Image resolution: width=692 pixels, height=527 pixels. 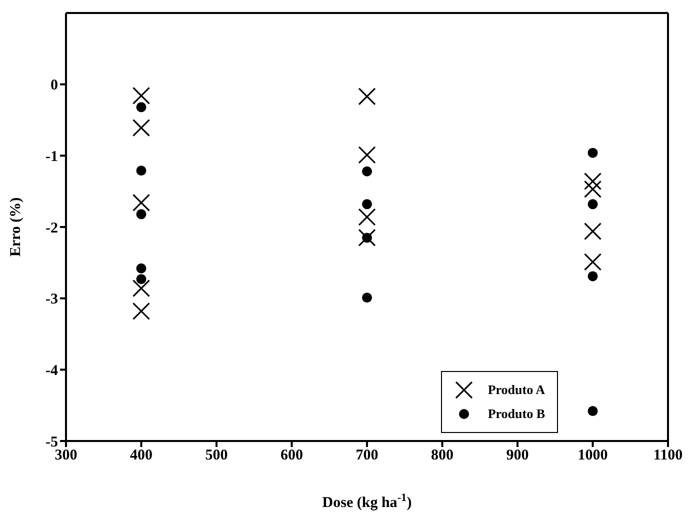 What do you see at coordinates (668, 456) in the screenshot?
I see `x-tick-label: 1100` at bounding box center [668, 456].